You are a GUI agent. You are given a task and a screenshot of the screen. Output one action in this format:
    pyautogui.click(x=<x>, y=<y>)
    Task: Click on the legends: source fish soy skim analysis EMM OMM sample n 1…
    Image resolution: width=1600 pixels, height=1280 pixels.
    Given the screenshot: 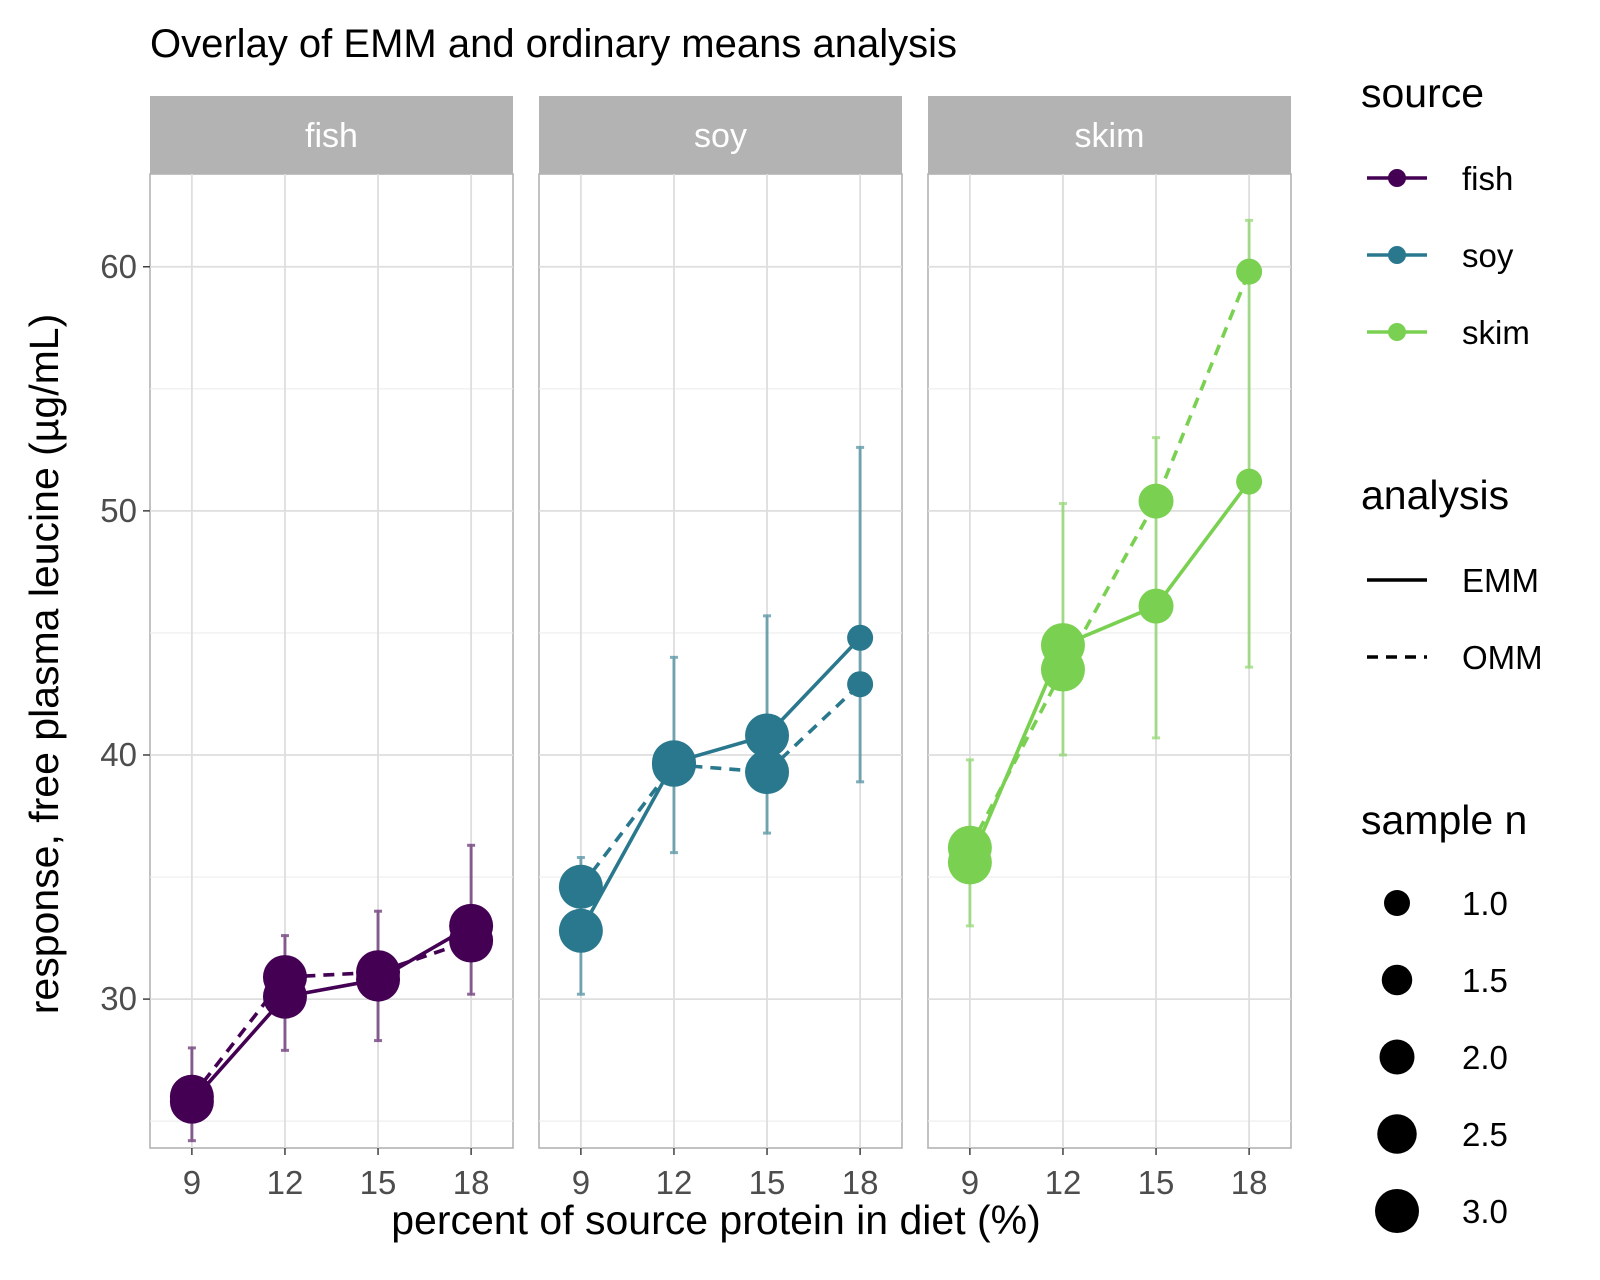 What is the action you would take?
    pyautogui.click(x=1452, y=651)
    